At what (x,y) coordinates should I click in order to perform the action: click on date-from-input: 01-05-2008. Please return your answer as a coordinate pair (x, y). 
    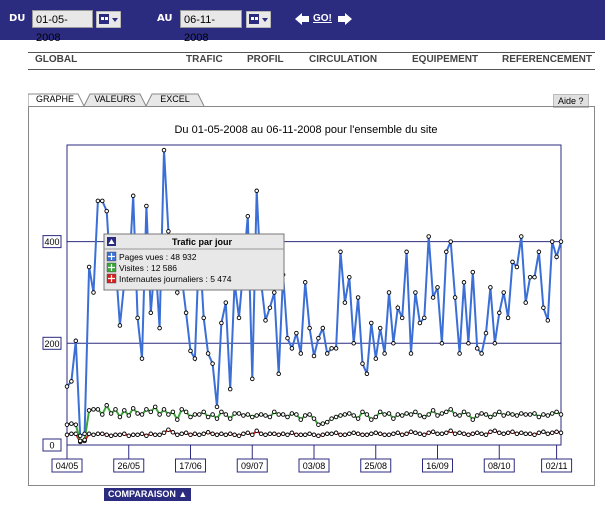
    Looking at the image, I should click on (62, 27).